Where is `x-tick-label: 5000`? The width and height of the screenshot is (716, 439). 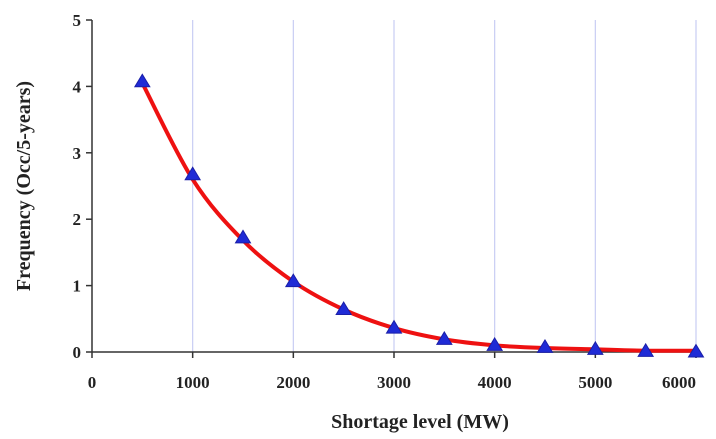
x-tick-label: 5000 is located at coordinates (595, 382).